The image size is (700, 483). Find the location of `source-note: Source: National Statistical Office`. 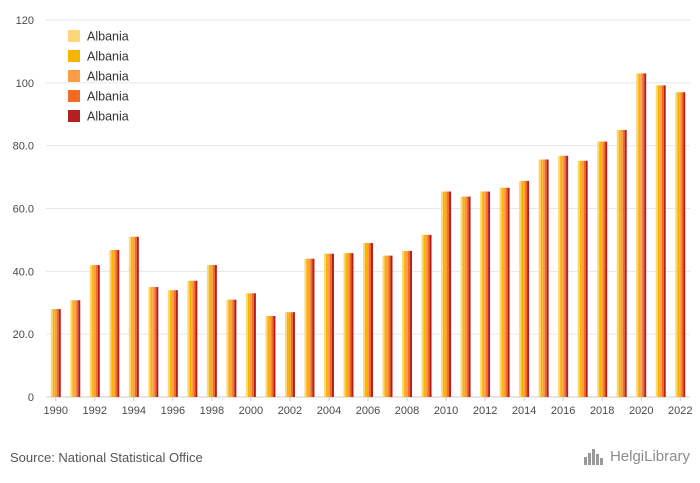

source-note: Source: National Statistical Office is located at coordinates (106, 457).